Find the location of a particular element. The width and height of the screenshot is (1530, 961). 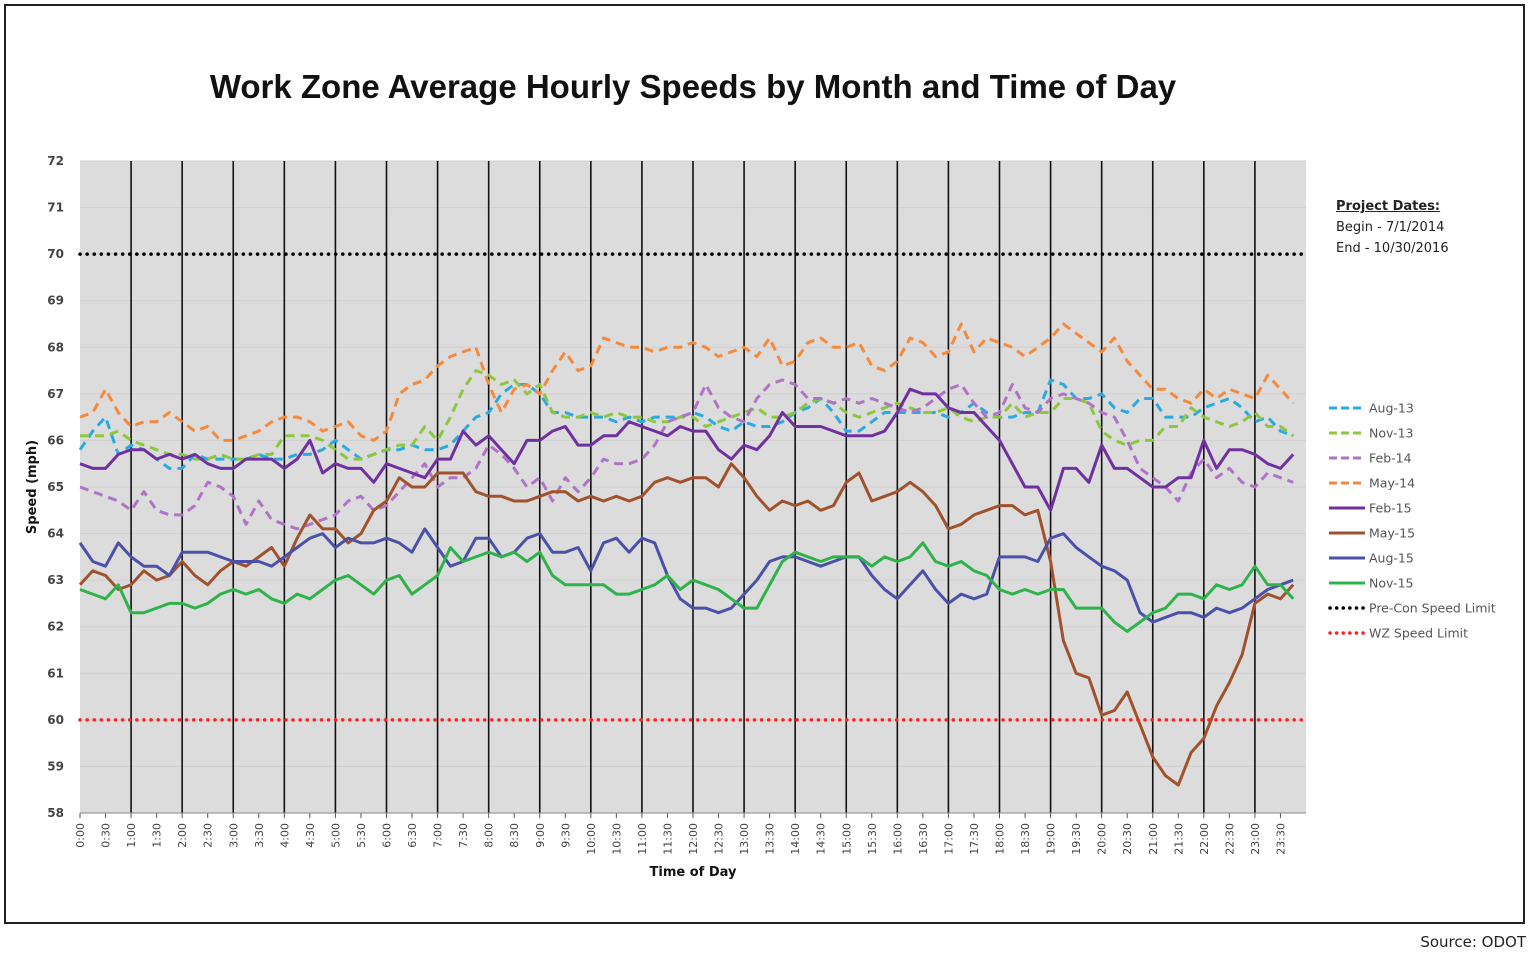

x-tick-label: 3:00 is located at coordinates (233, 835).